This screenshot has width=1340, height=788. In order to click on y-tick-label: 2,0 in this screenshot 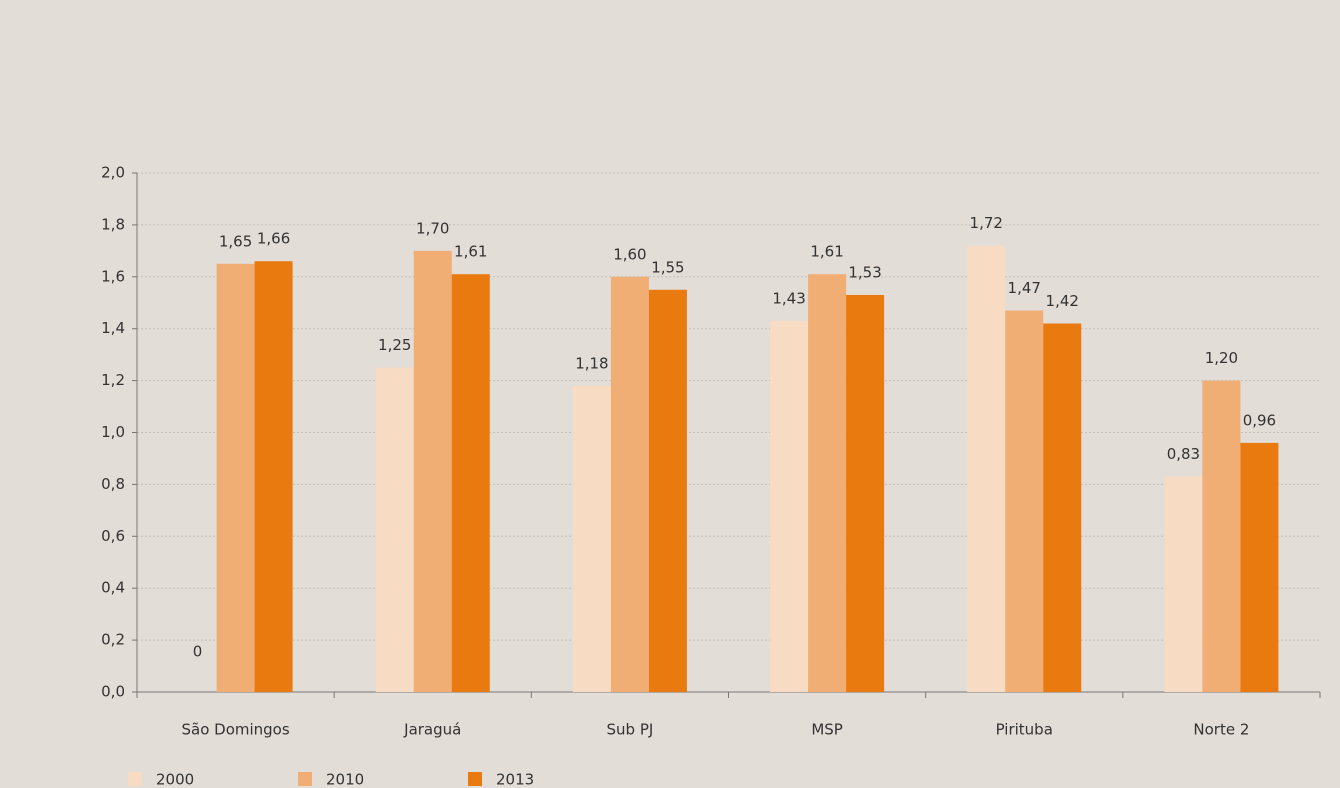, I will do `click(113, 173)`.